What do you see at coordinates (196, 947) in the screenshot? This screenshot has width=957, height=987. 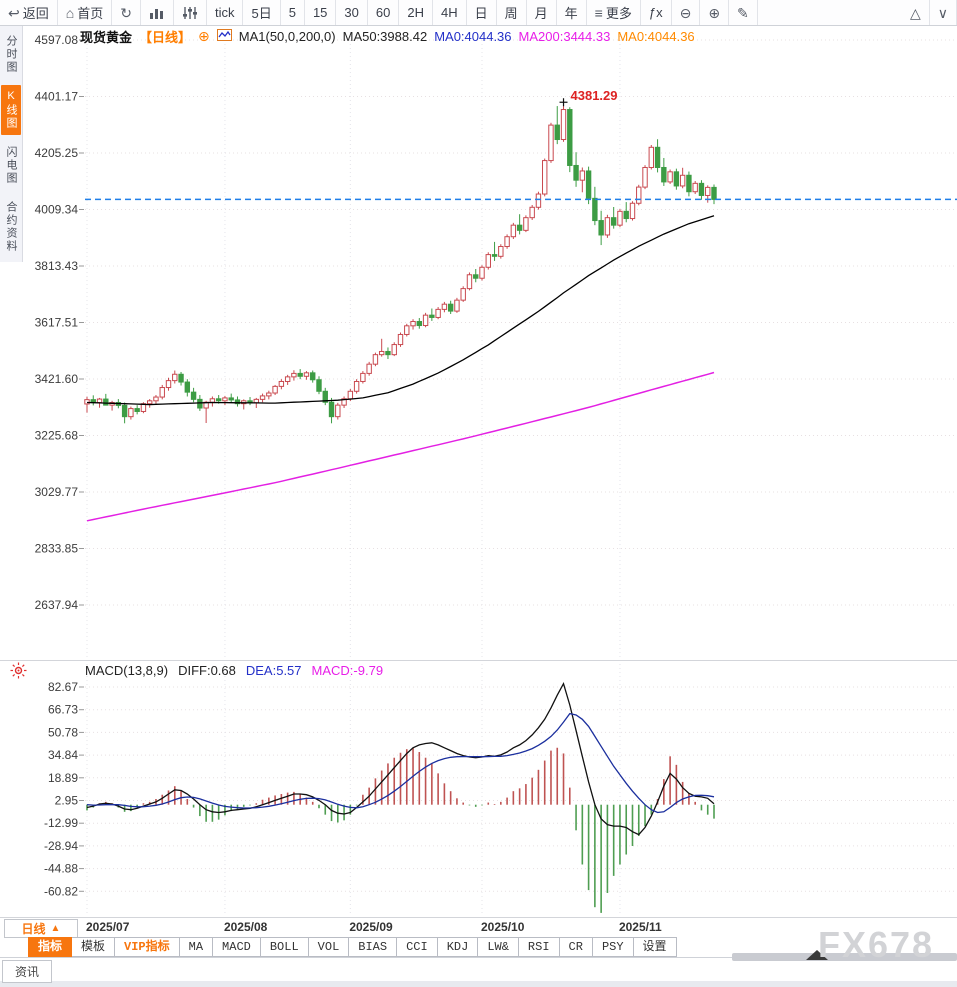 I see `tab-MA: MA` at bounding box center [196, 947].